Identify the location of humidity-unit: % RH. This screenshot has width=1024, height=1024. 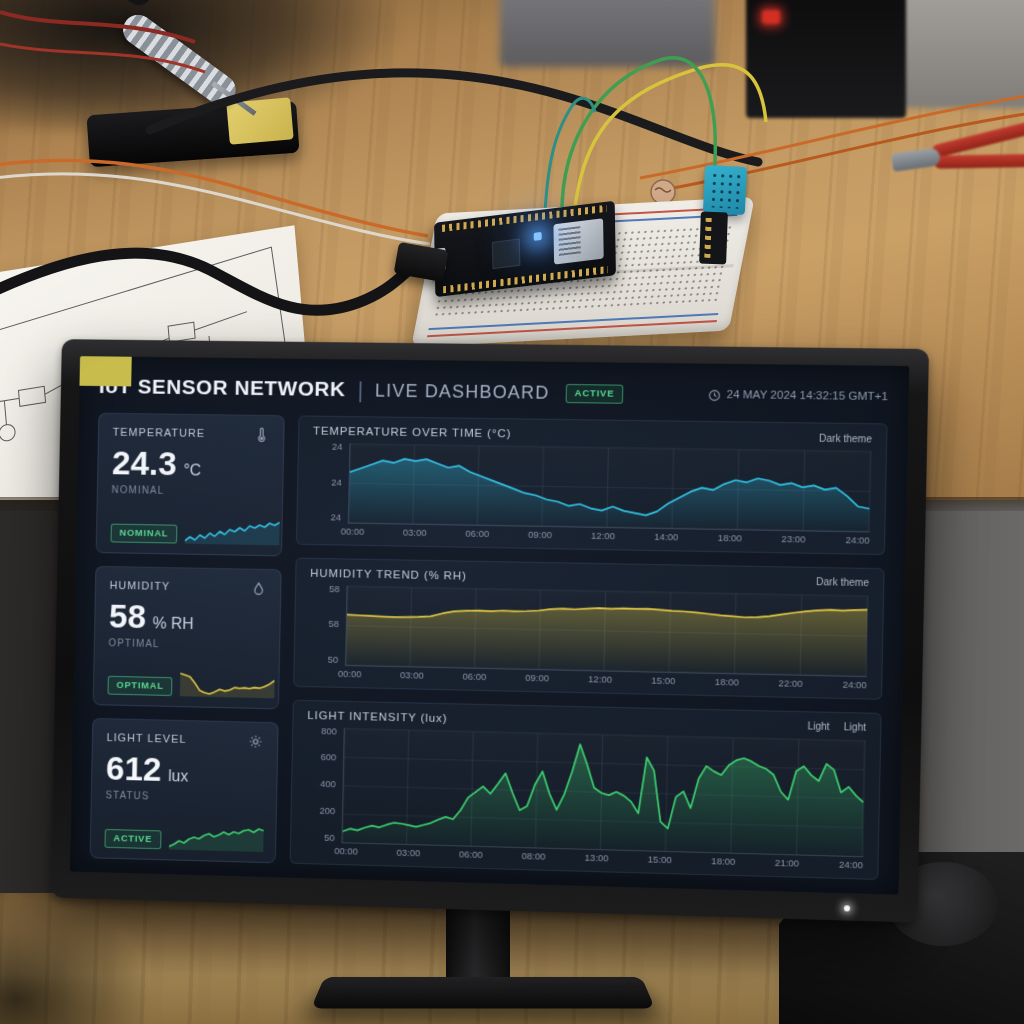
(173, 624).